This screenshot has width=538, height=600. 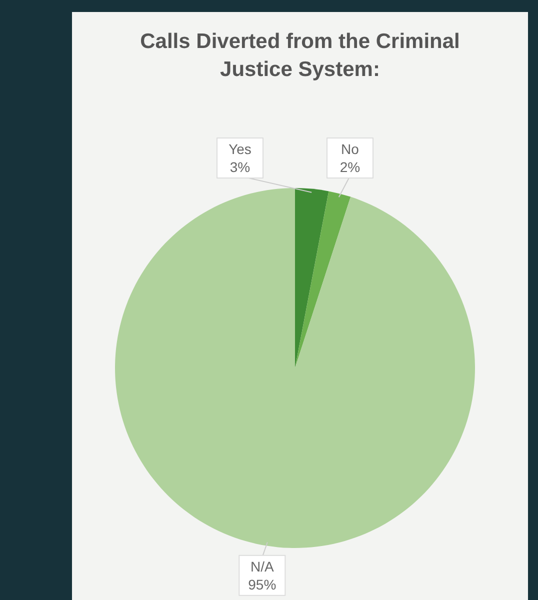 What do you see at coordinates (262, 584) in the screenshot?
I see `data-label: 95%` at bounding box center [262, 584].